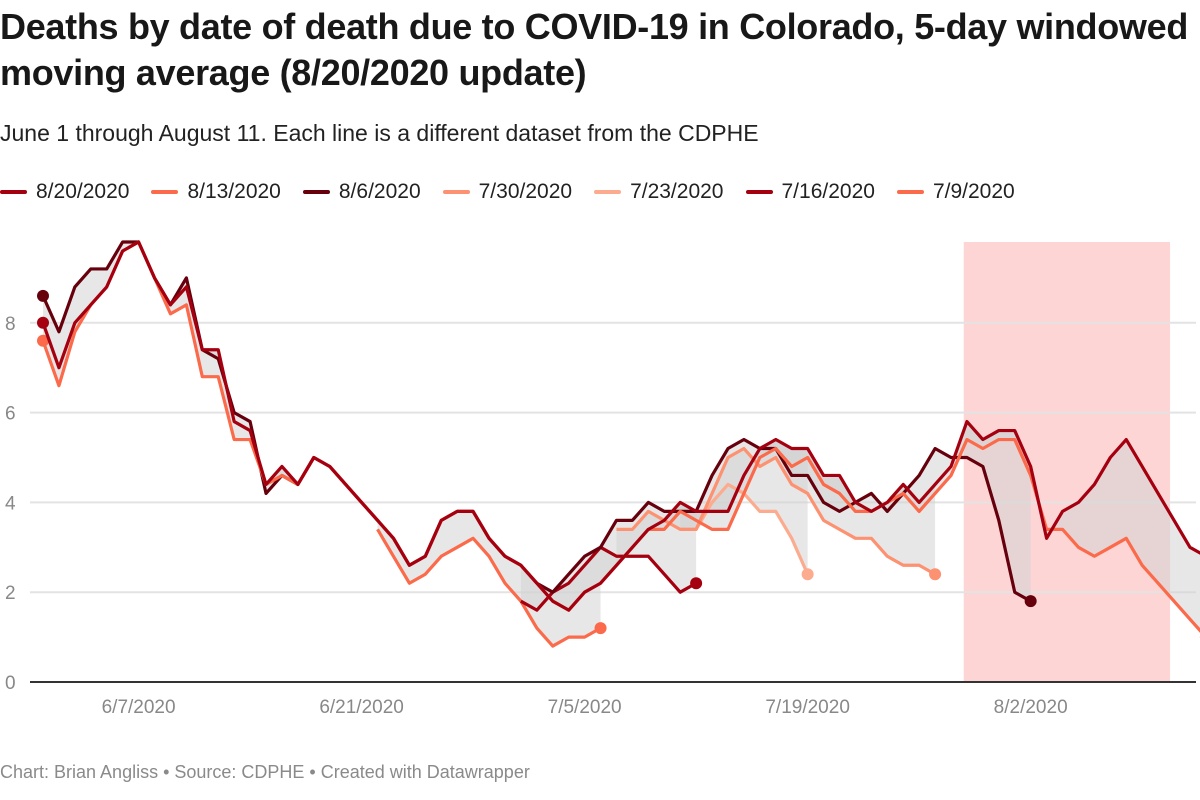  What do you see at coordinates (828, 191) in the screenshot?
I see `legend-label: 7/16/2020` at bounding box center [828, 191].